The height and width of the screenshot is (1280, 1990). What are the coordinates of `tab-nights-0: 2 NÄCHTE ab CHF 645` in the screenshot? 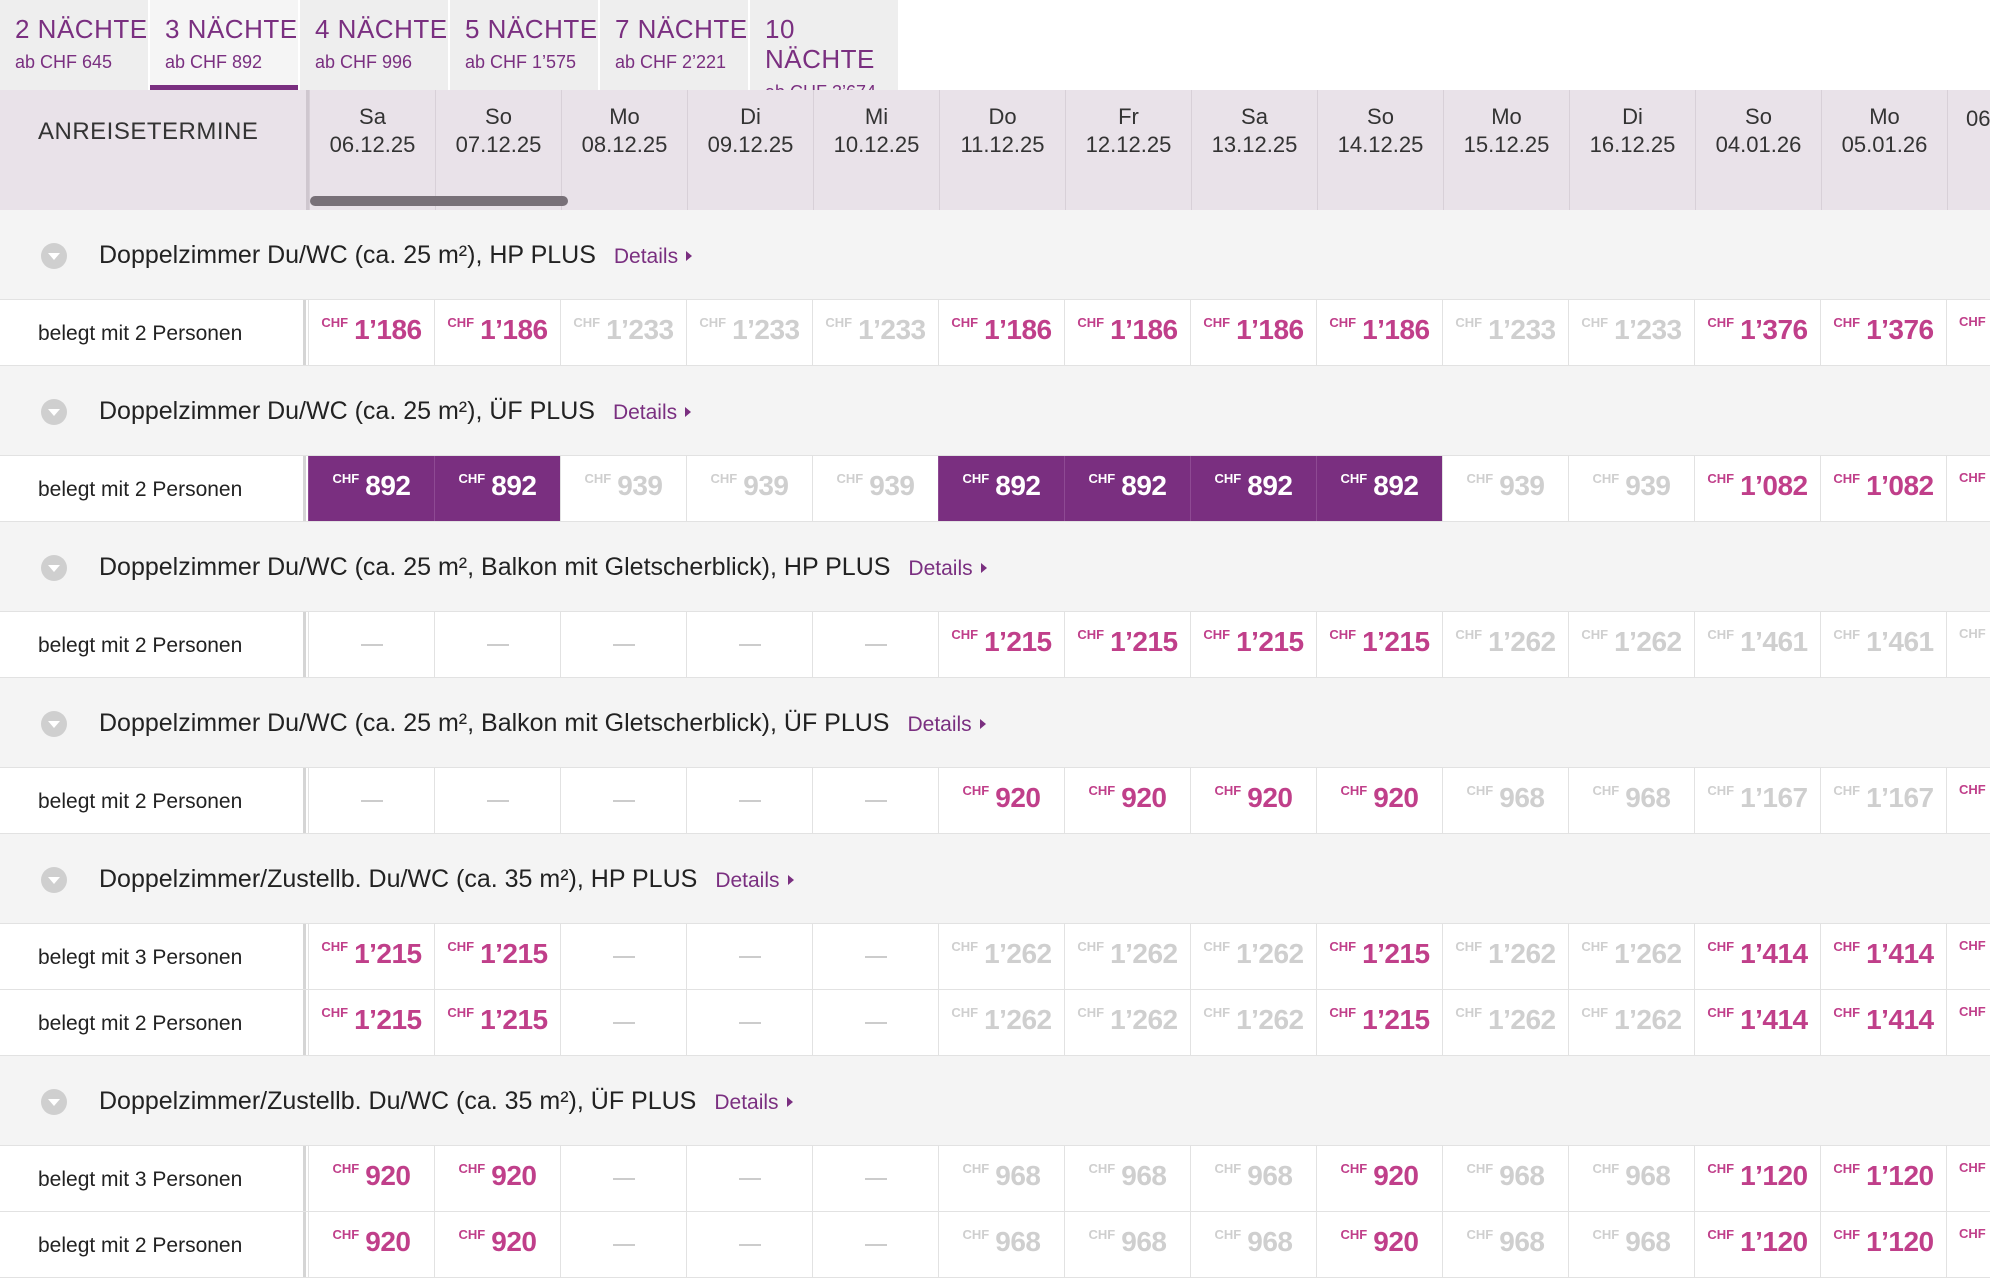 It's located at (75, 45).